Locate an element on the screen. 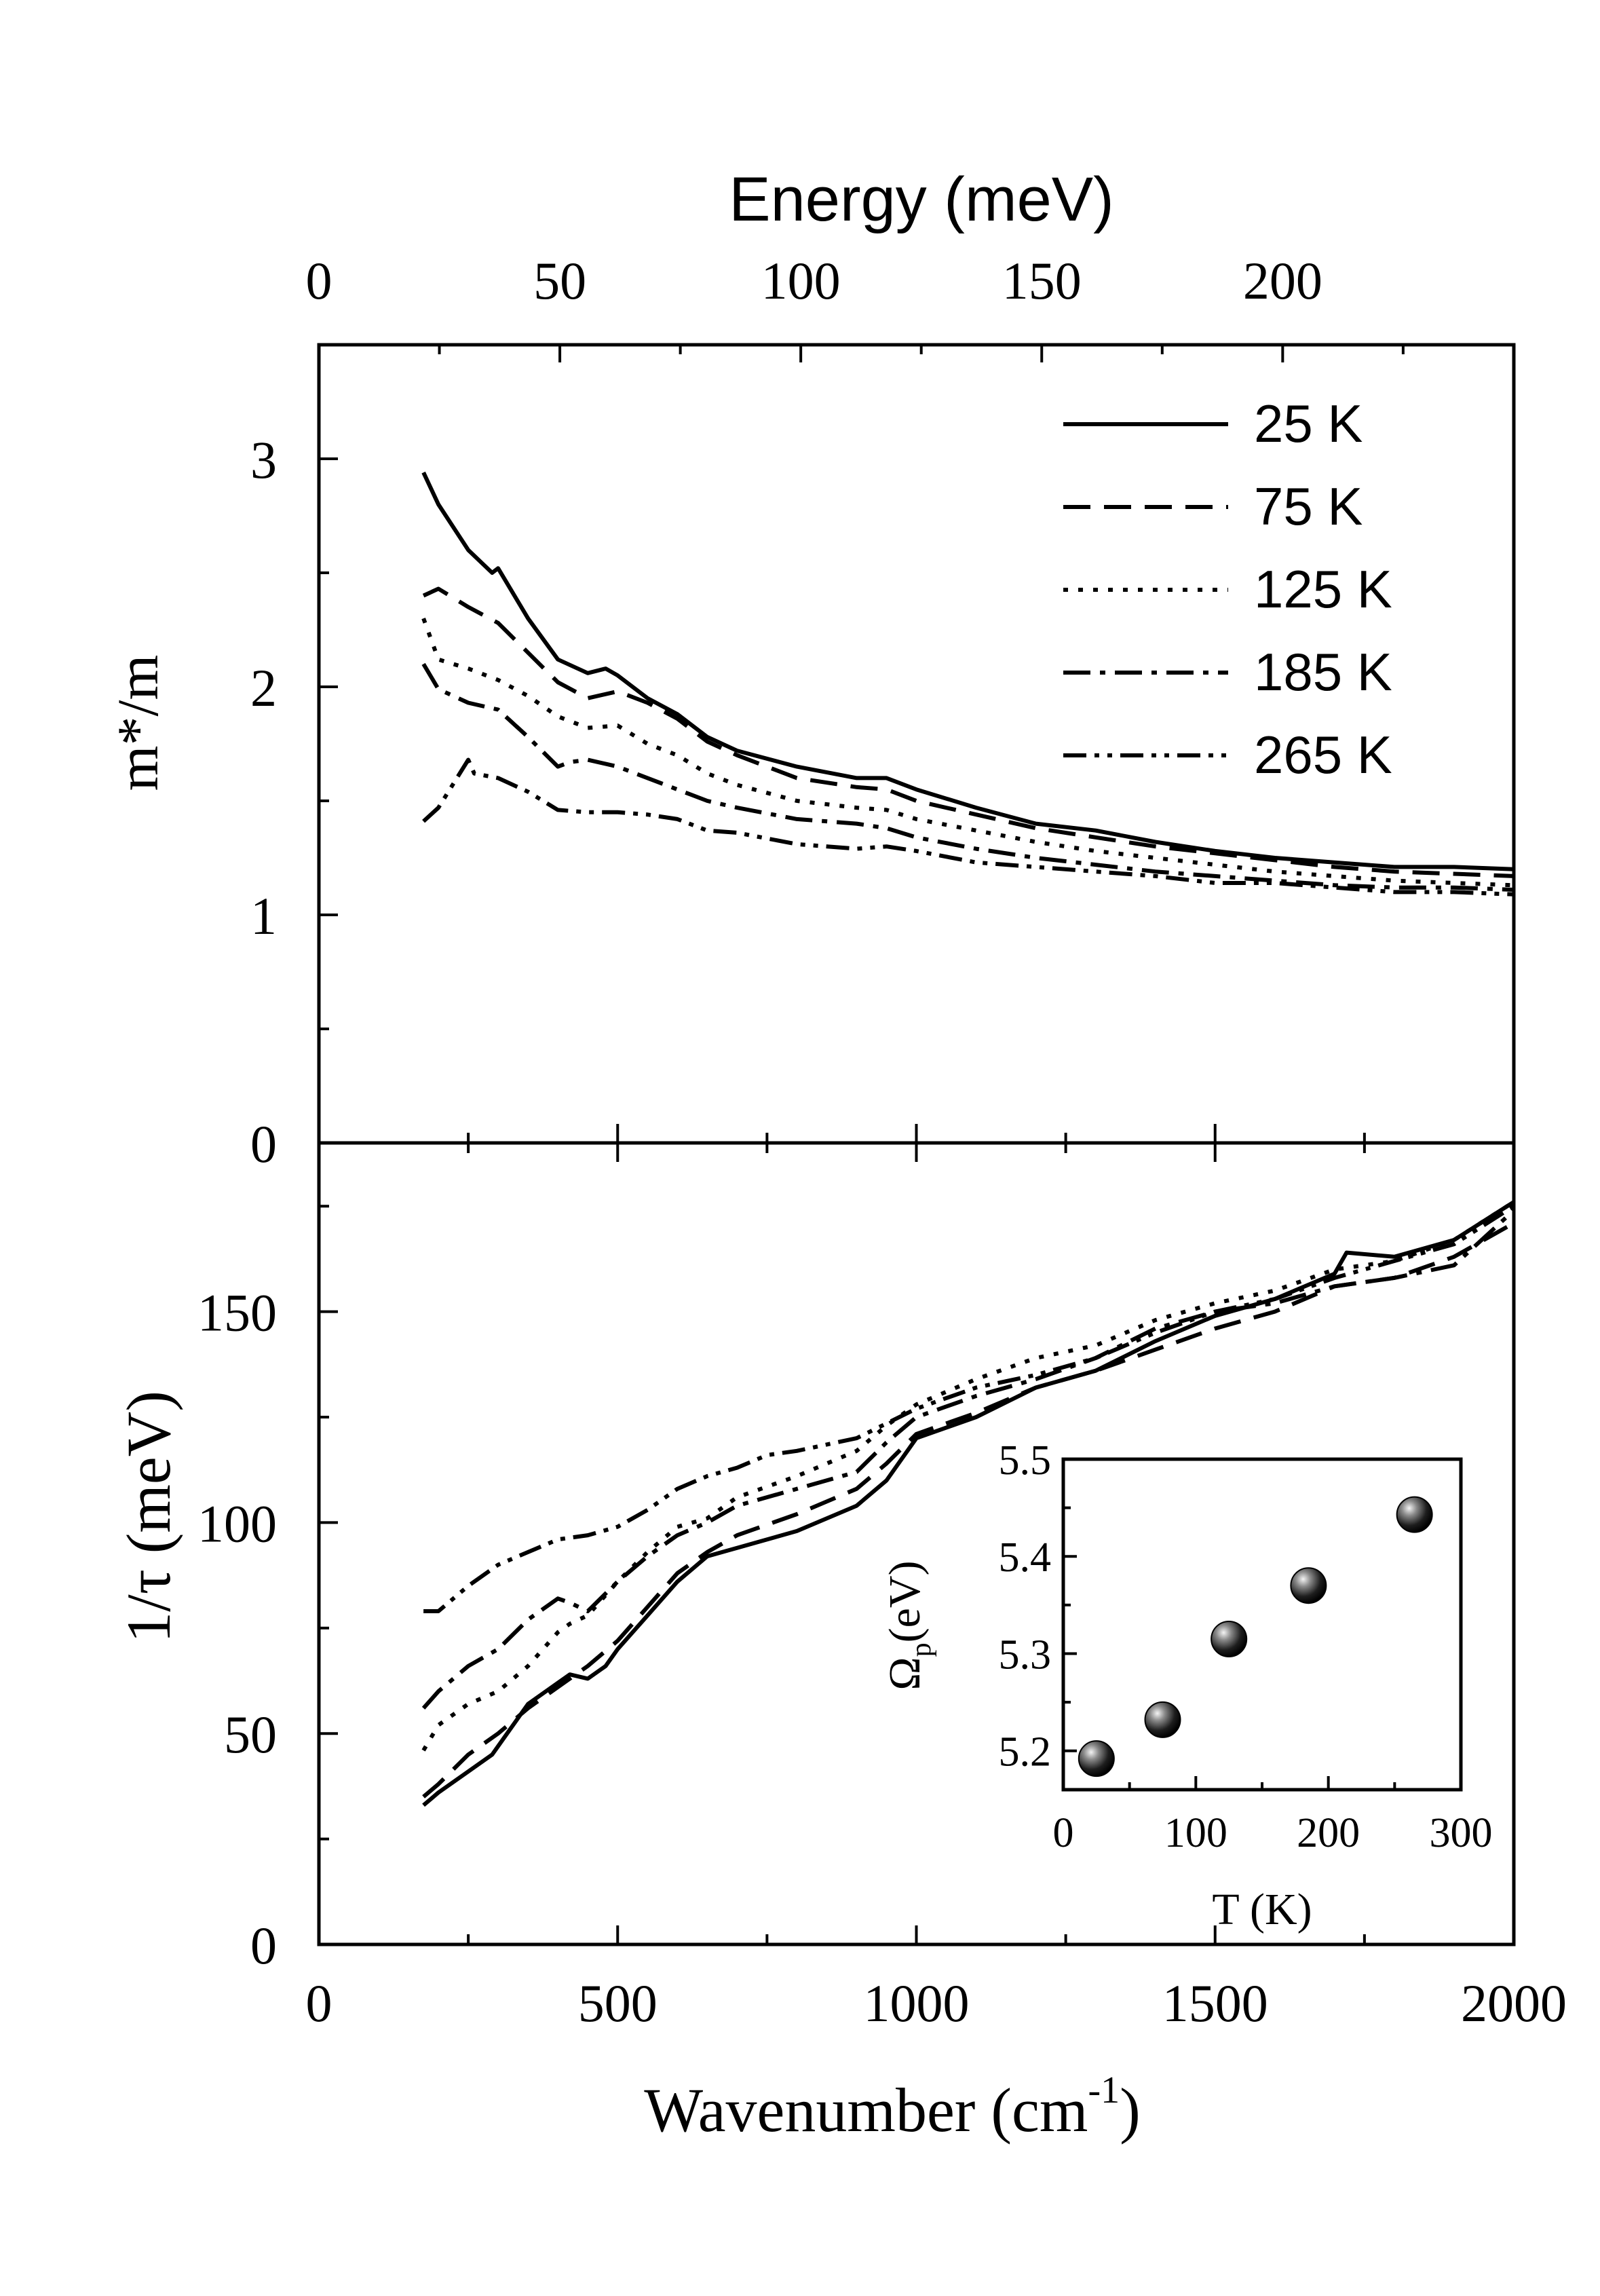  top-series-125k is located at coordinates (968, 753).